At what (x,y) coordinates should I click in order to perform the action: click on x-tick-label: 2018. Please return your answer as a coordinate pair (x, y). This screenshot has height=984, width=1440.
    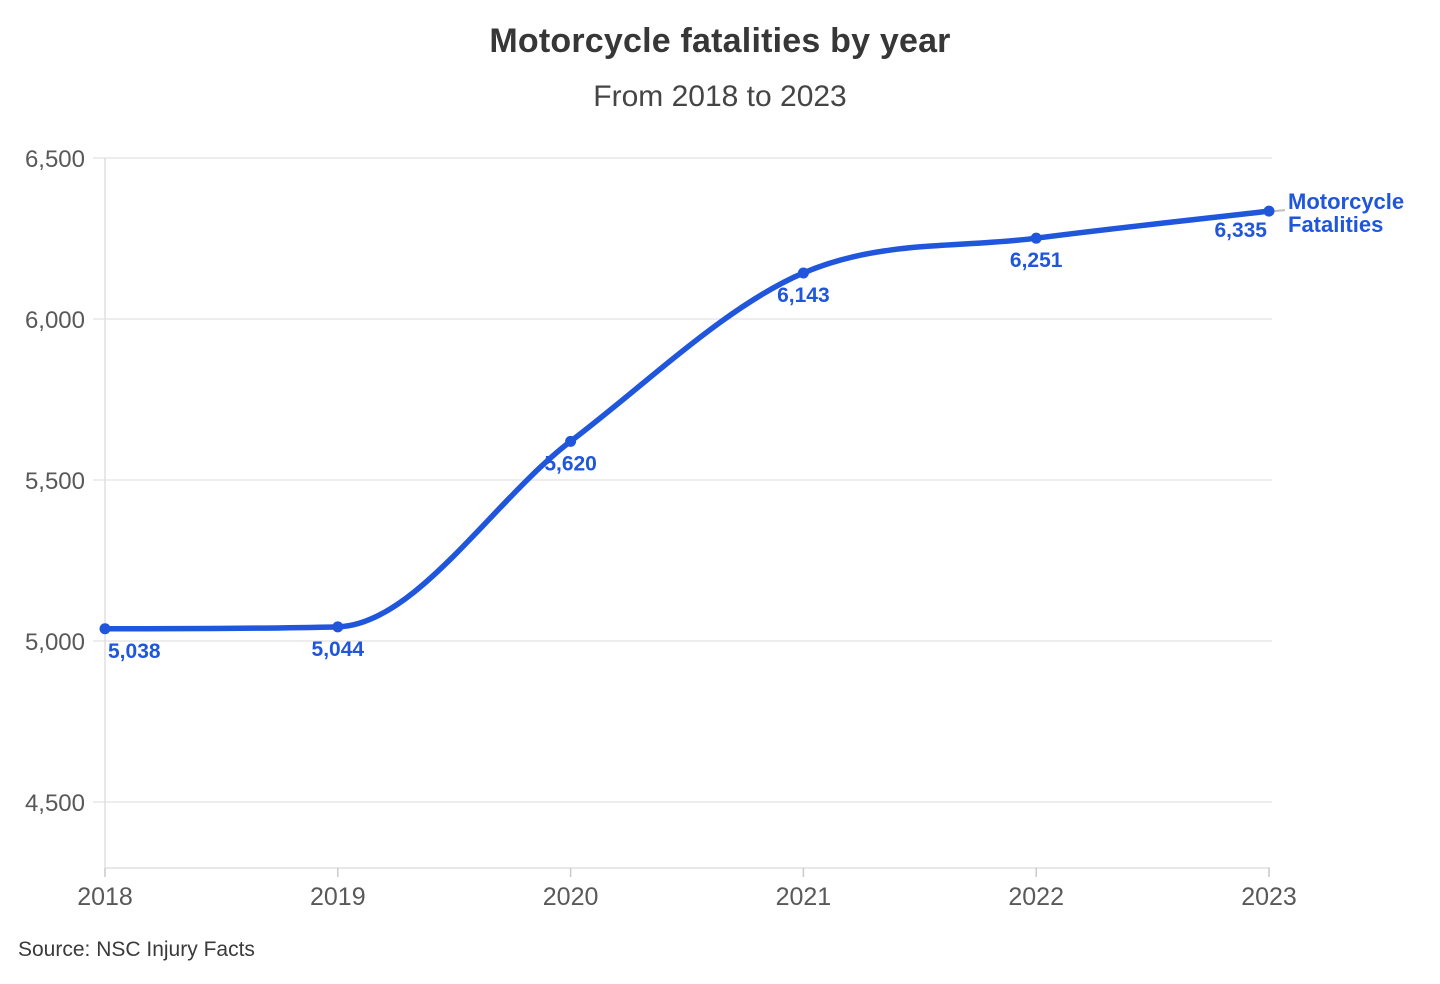
    Looking at the image, I should click on (105, 897).